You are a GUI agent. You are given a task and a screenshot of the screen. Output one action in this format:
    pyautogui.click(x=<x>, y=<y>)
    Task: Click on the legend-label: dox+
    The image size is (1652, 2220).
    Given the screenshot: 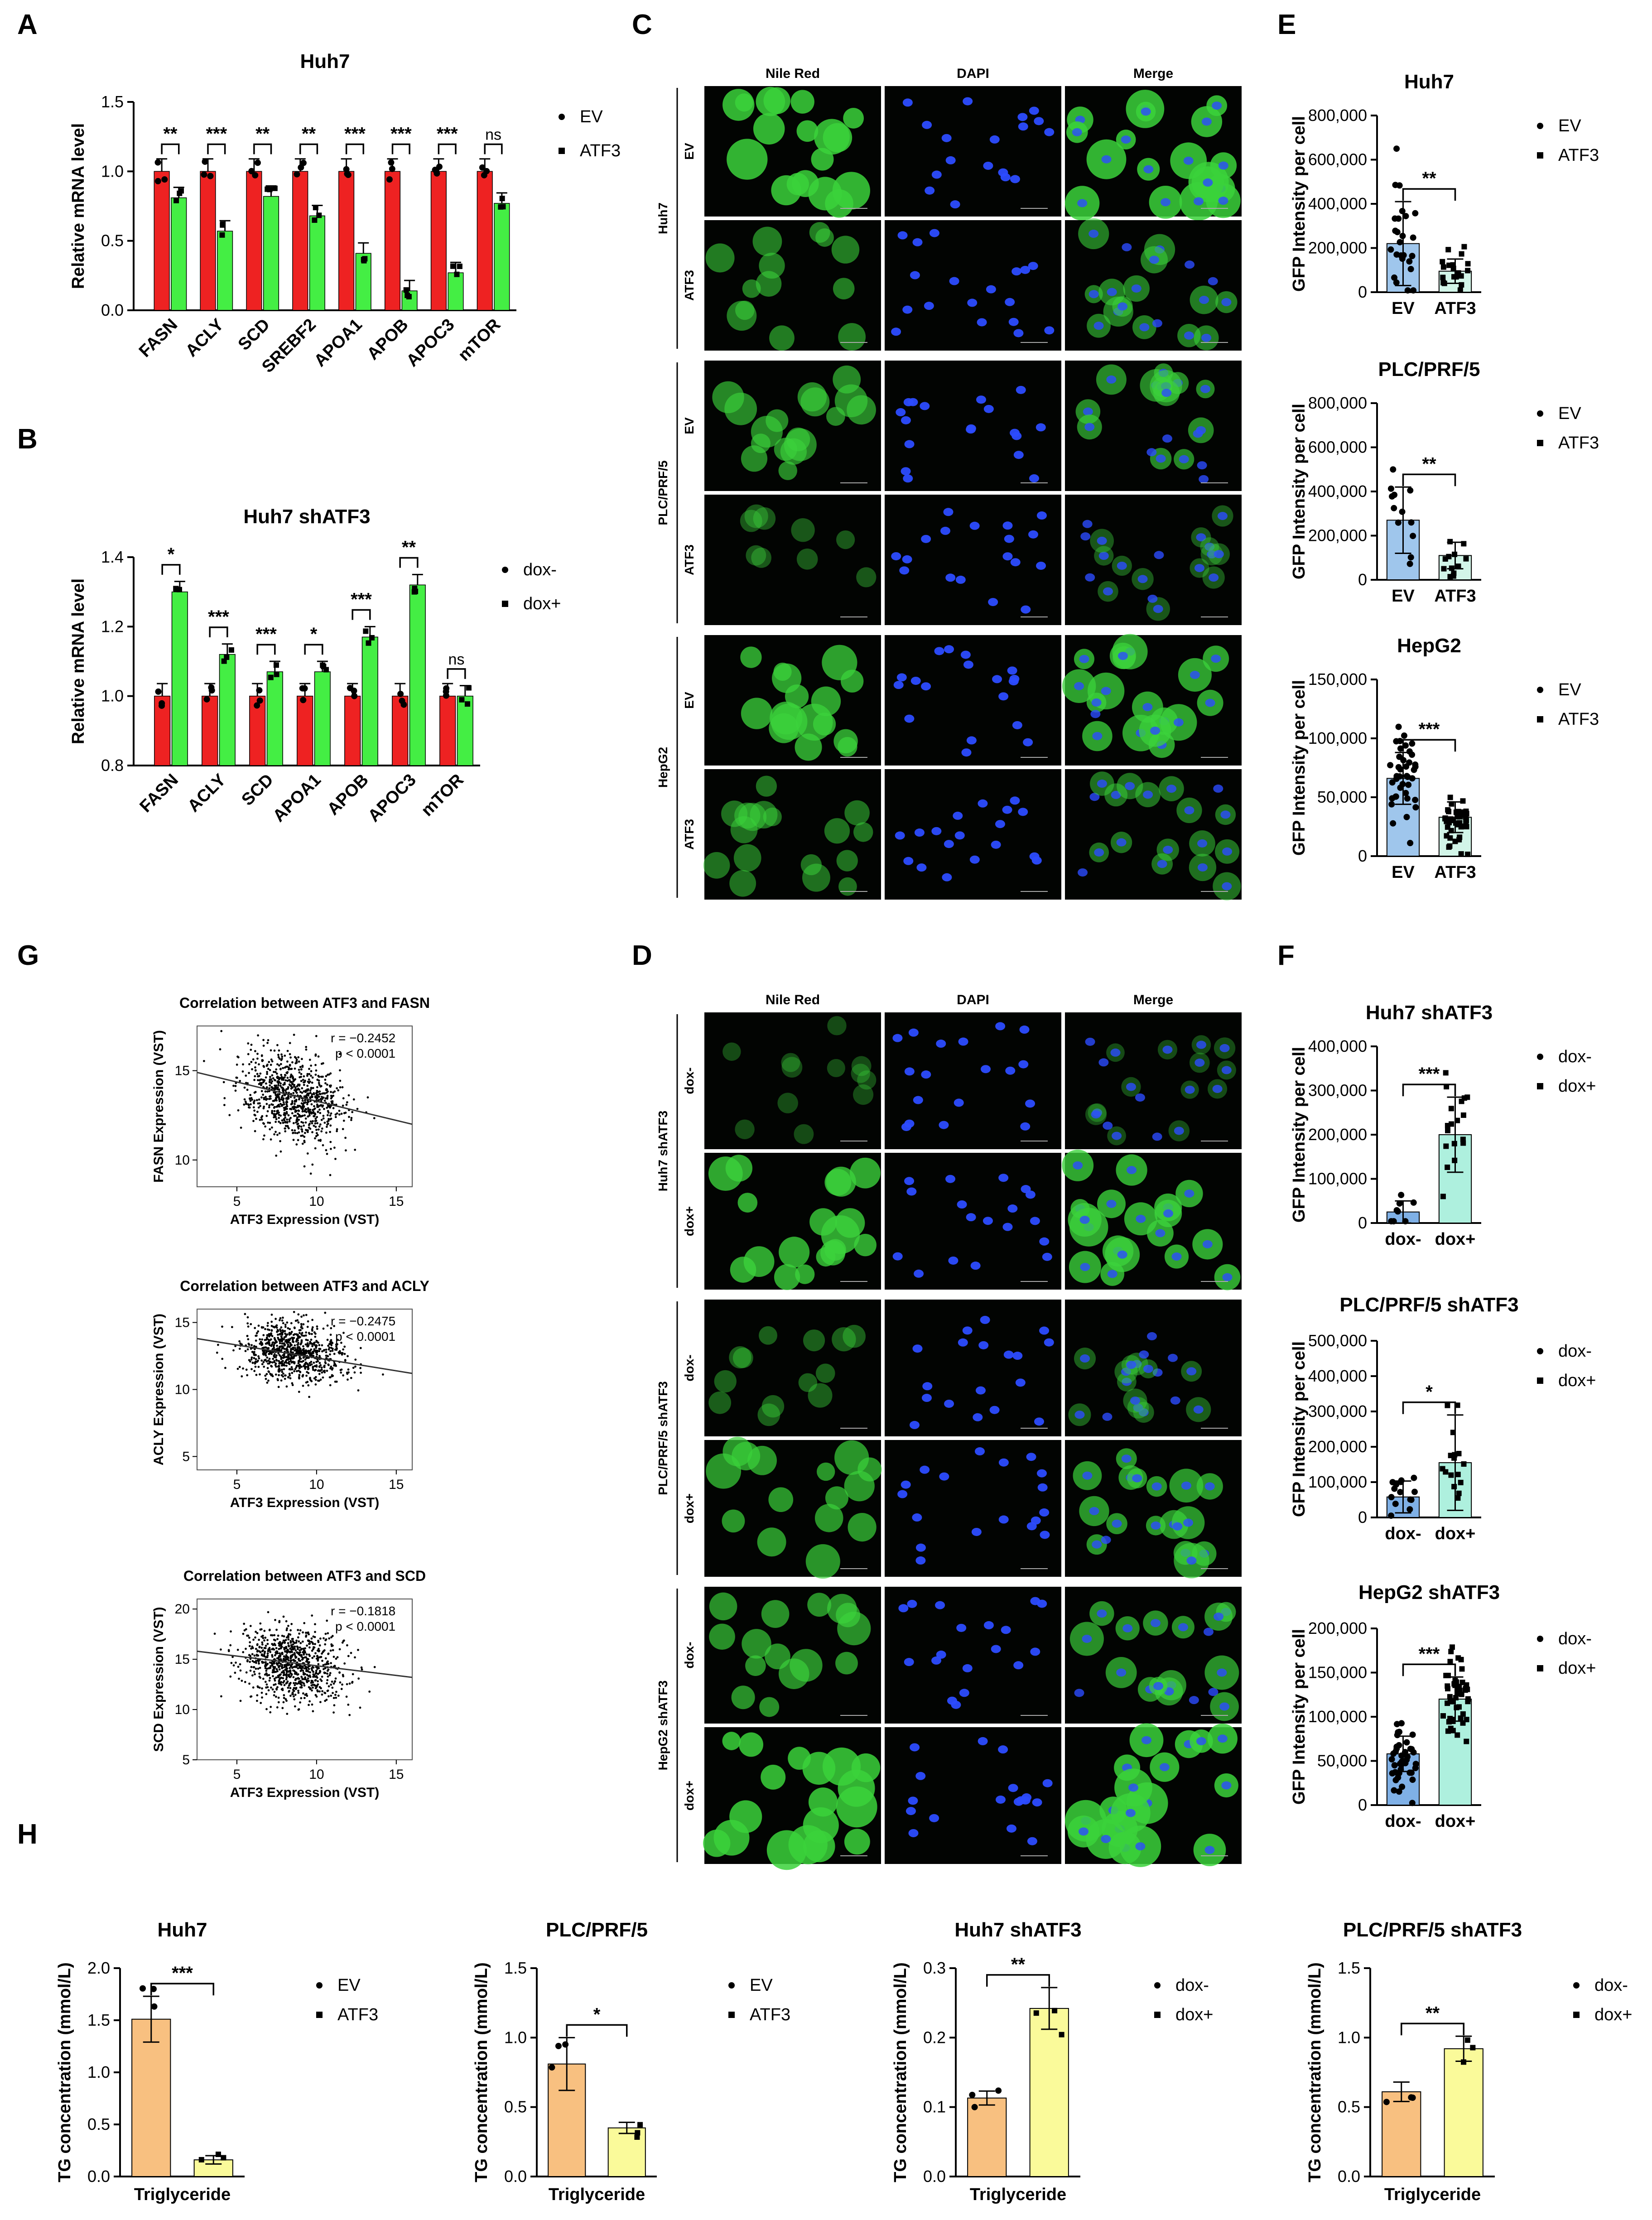 What is the action you would take?
    pyautogui.click(x=1577, y=1669)
    